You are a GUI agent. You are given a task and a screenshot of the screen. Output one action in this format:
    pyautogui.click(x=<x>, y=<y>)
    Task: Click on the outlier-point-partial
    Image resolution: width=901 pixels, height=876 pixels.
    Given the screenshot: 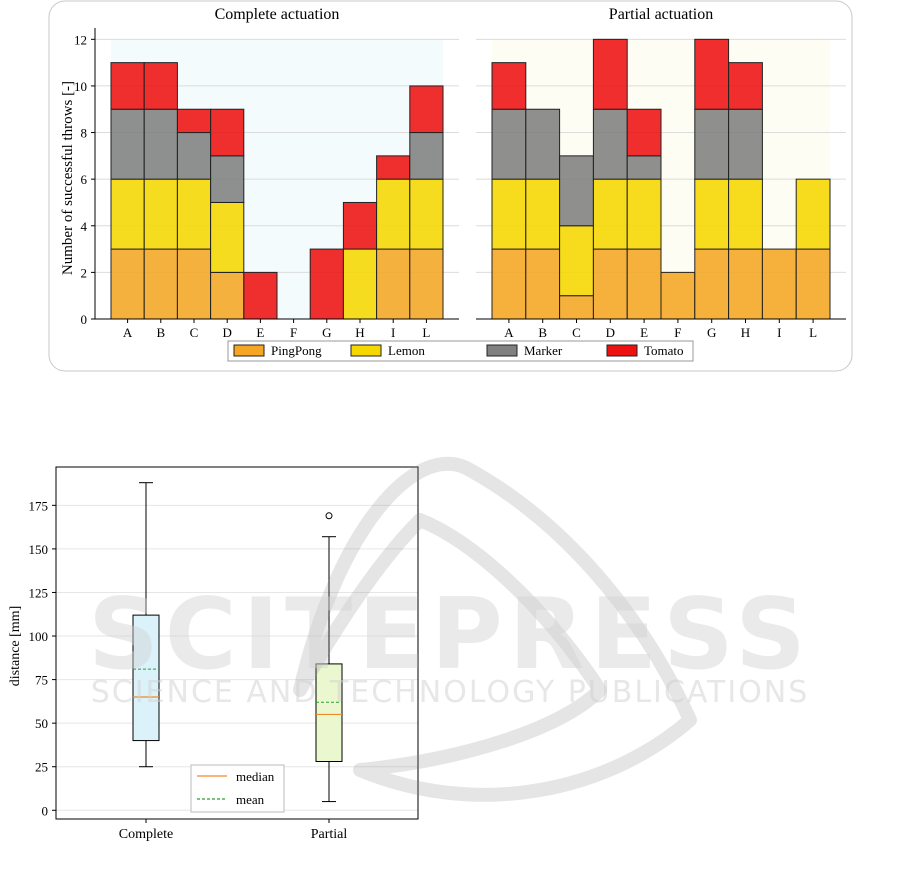 What is the action you would take?
    pyautogui.click(x=329, y=516)
    